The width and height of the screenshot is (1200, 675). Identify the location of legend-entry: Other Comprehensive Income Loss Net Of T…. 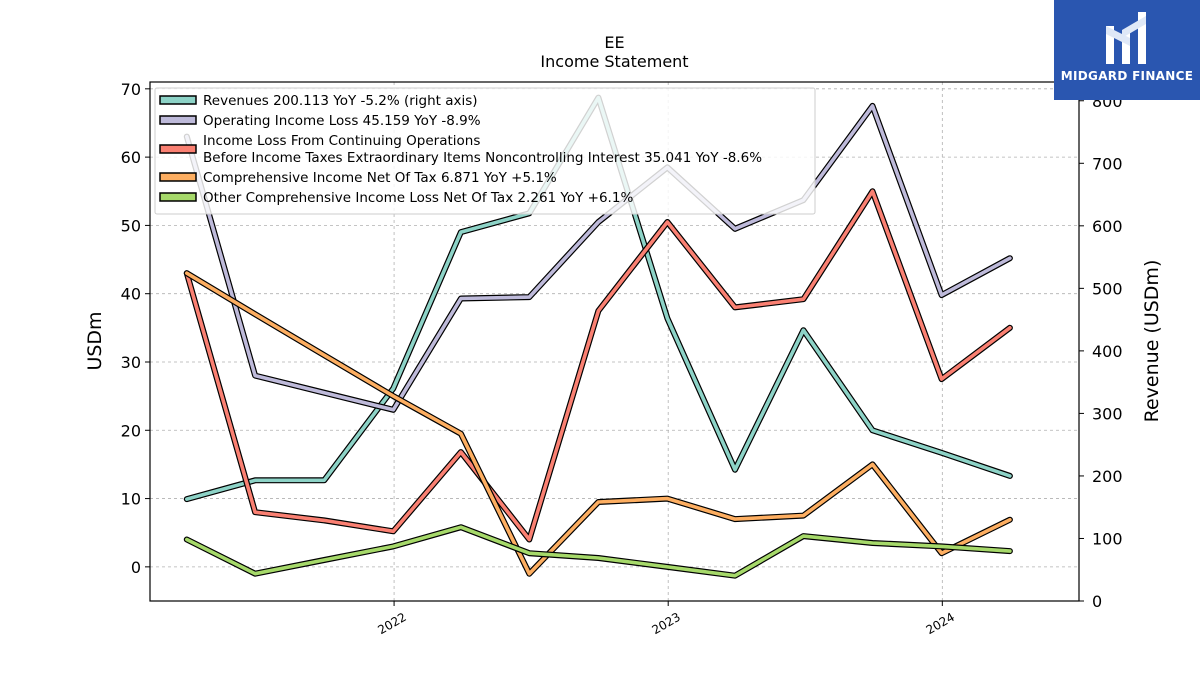
(418, 198).